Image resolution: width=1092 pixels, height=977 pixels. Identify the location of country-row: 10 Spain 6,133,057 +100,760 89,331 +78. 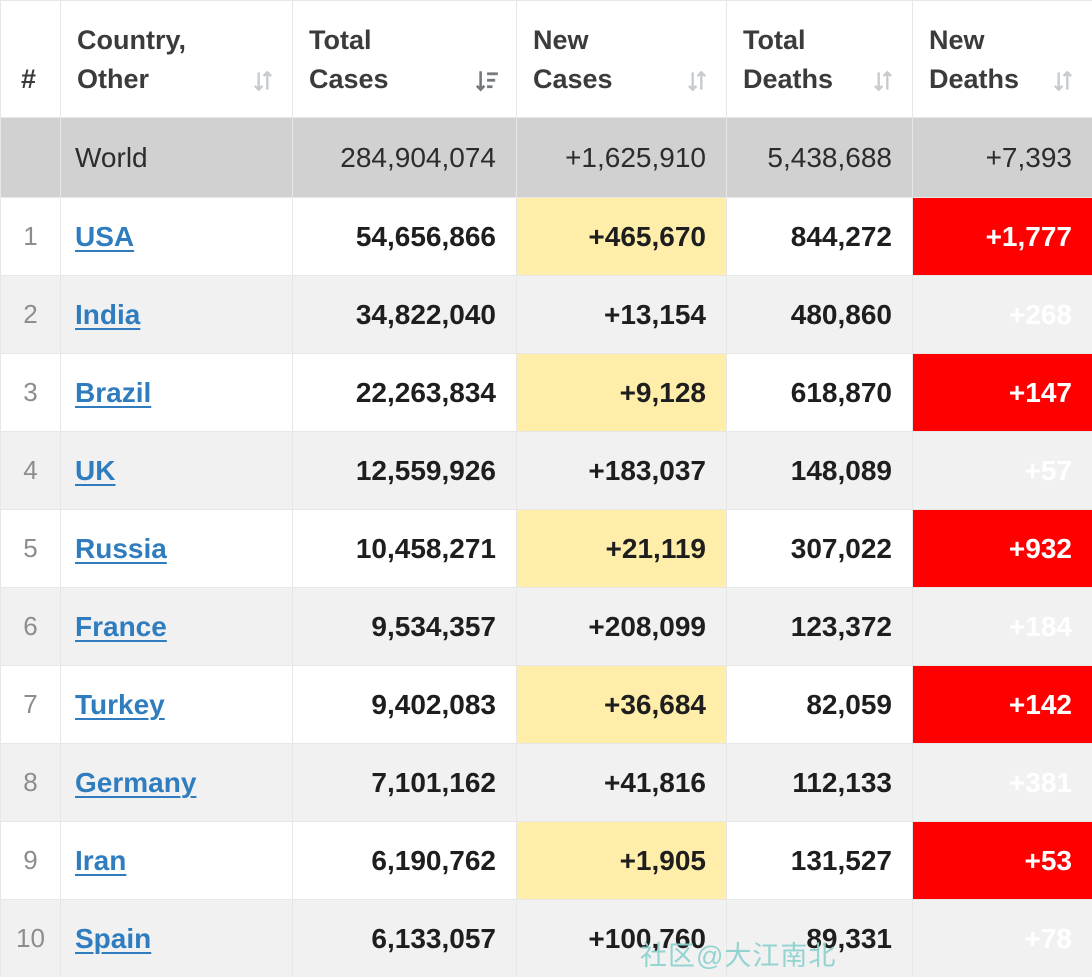
(546, 938).